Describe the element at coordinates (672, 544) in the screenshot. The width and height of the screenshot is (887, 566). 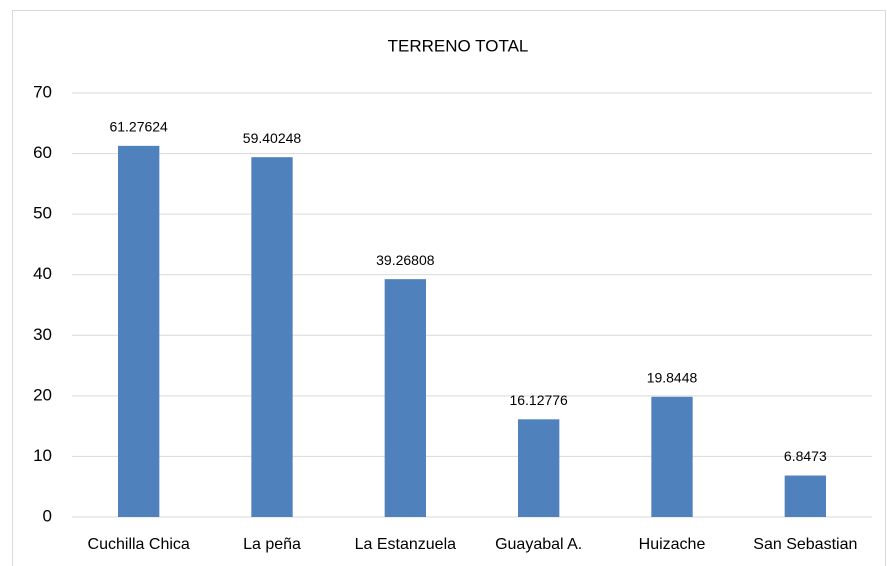
I see `x-tick-label: Huizache` at that location.